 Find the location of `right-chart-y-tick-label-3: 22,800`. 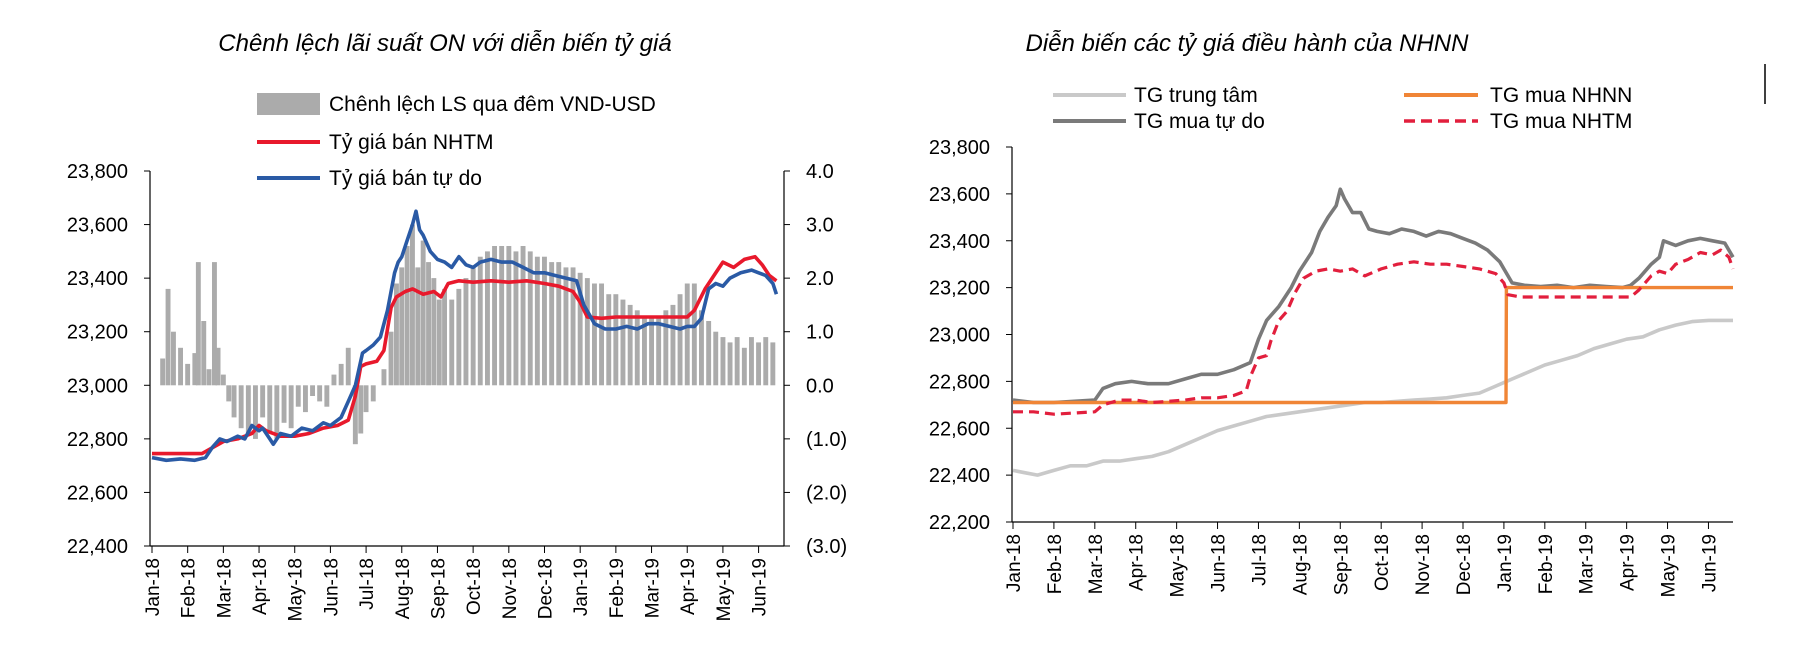

right-chart-y-tick-label-3: 22,800 is located at coordinates (959, 382).